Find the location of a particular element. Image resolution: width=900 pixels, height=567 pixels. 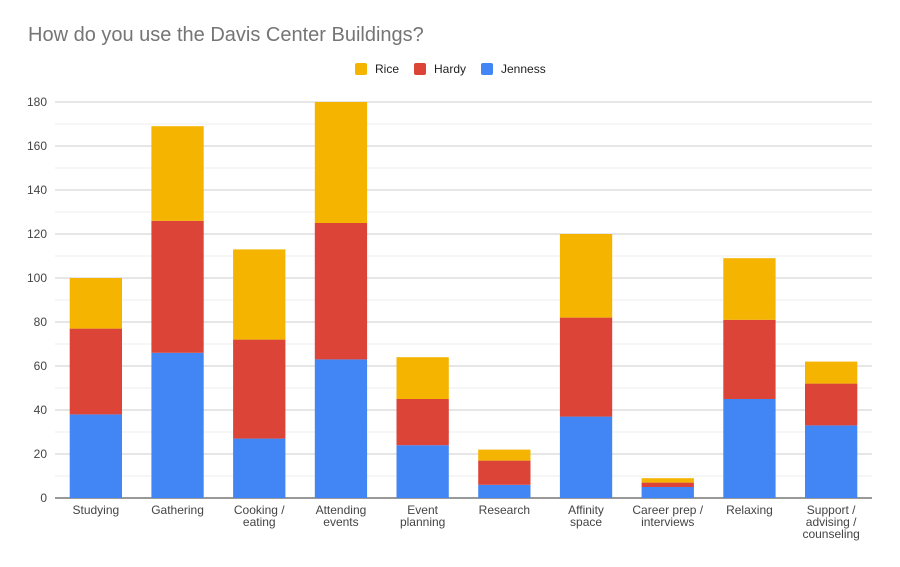

legend-swatch-hardy is located at coordinates (420, 69).